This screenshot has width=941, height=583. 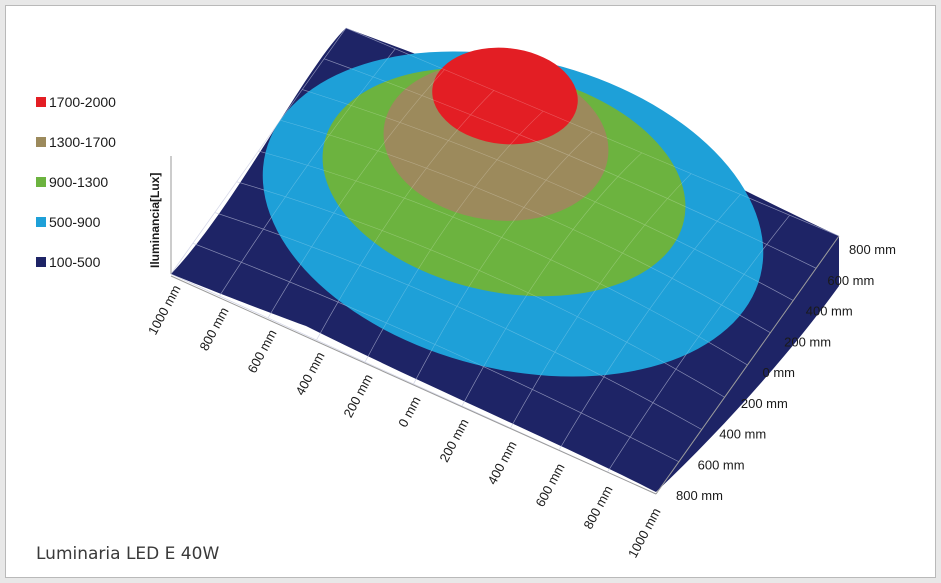 I want to click on legend-item: 100-500, so click(x=68, y=262).